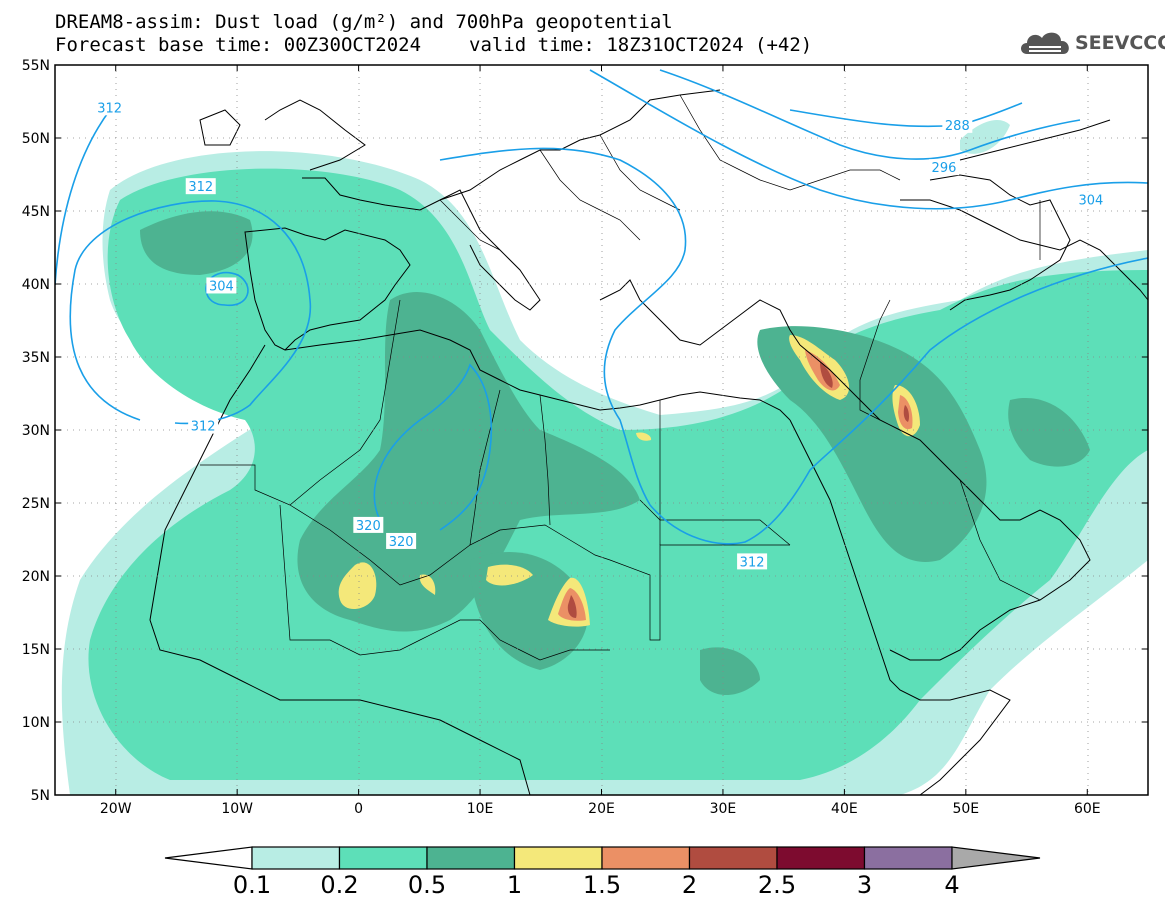  What do you see at coordinates (602, 885) in the screenshot?
I see `colorbar-label: 1.5` at bounding box center [602, 885].